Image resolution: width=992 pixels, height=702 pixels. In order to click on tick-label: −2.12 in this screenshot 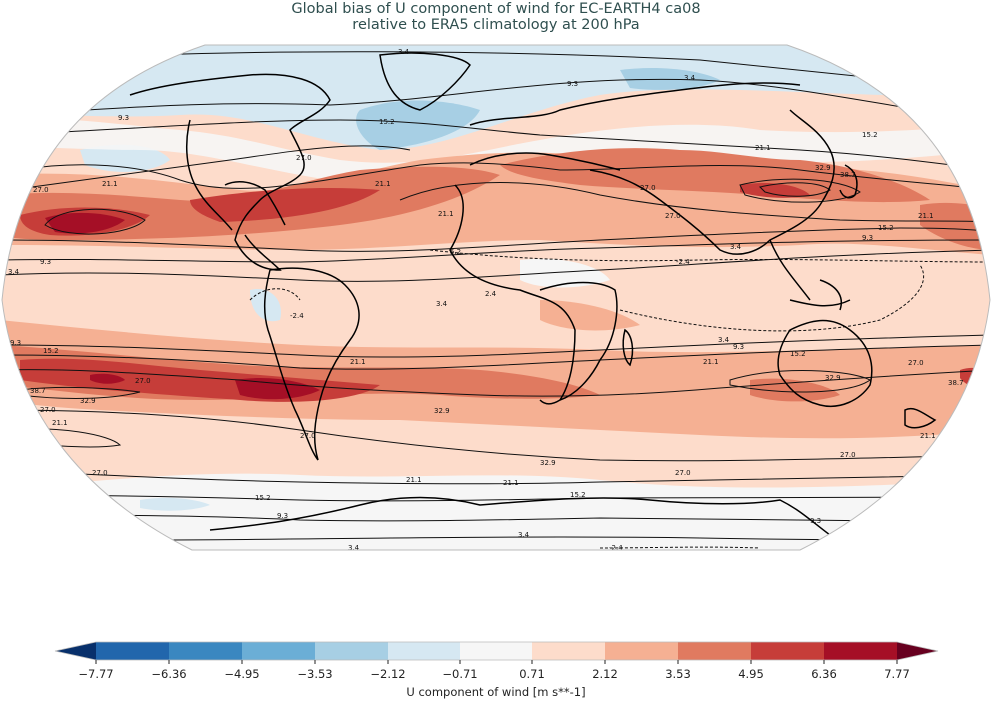, I will do `click(387, 674)`.